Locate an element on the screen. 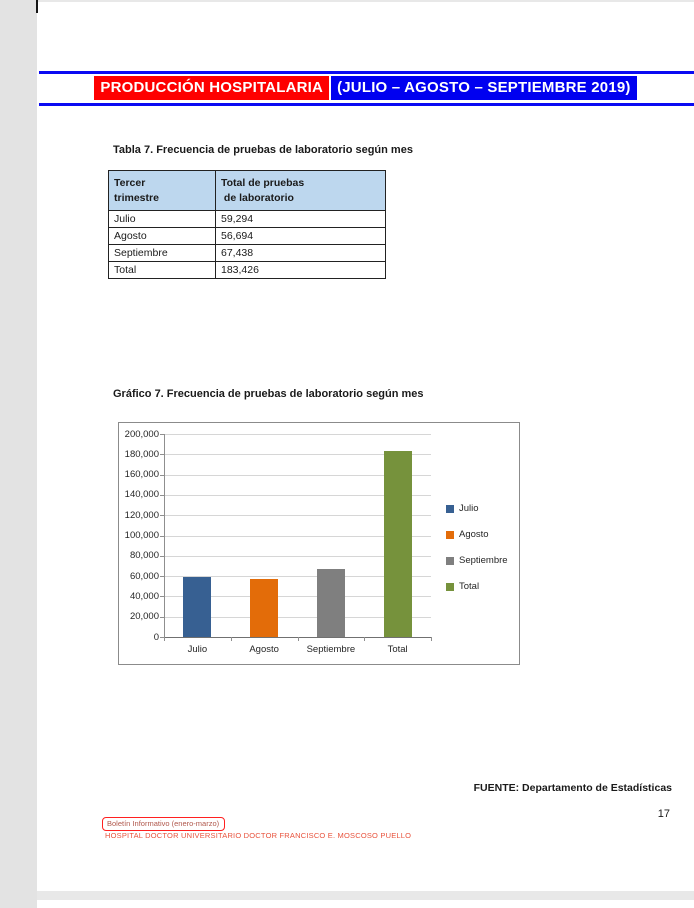  legend-item: Total is located at coordinates (462, 586).